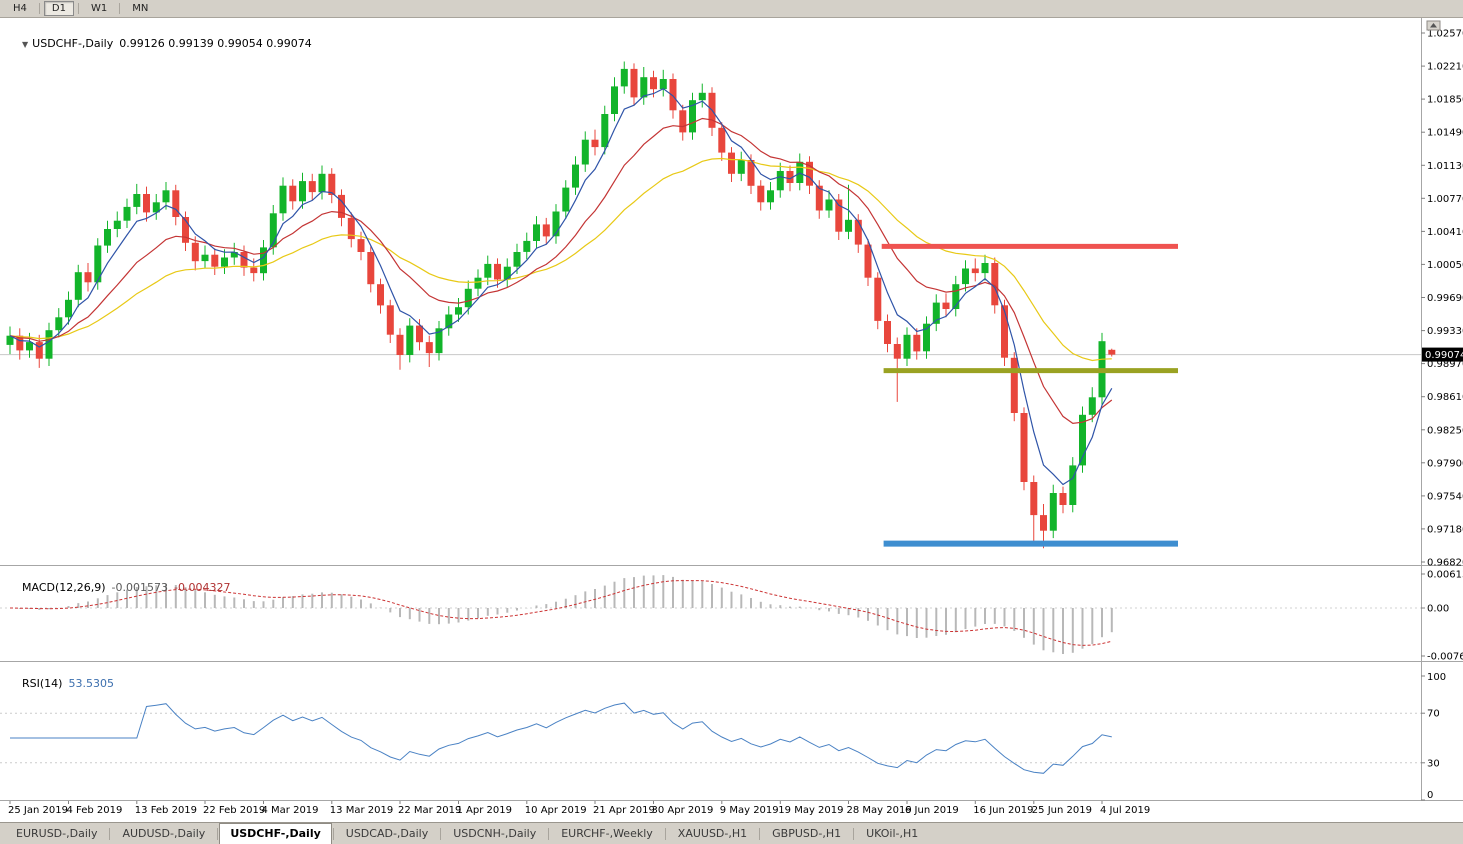 Image resolution: width=1463 pixels, height=844 pixels. What do you see at coordinates (64, 587) in the screenshot?
I see `macd-name: MACD(12,26,9)` at bounding box center [64, 587].